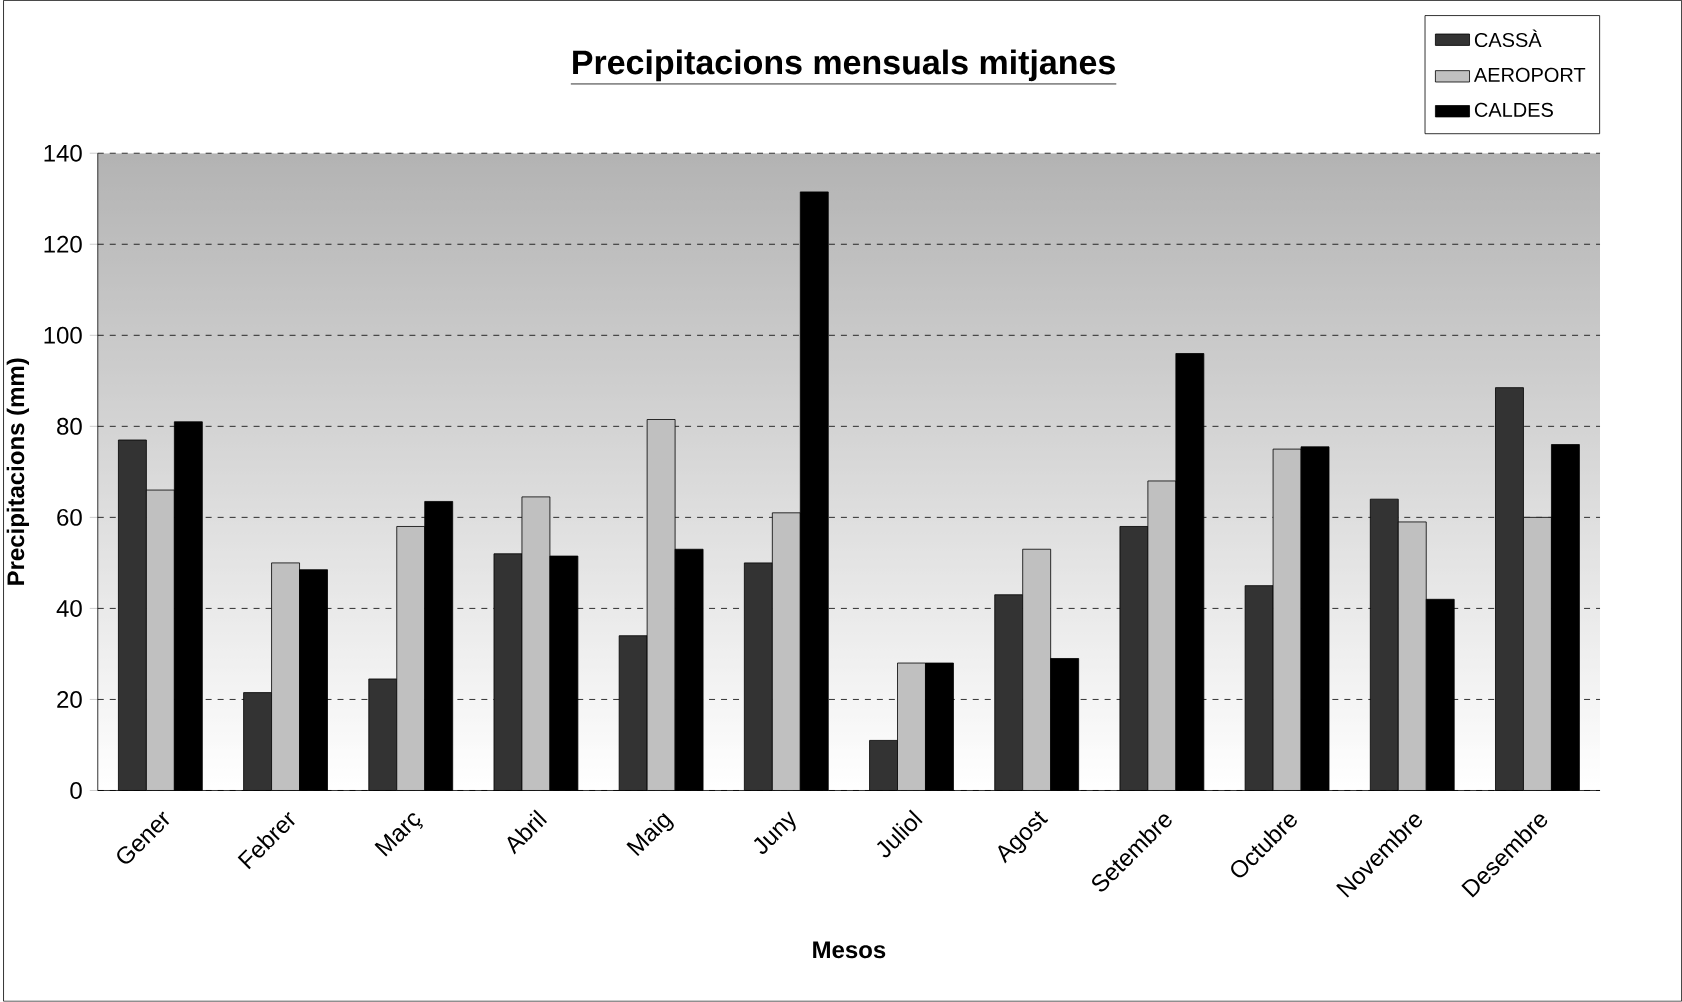  Describe the element at coordinates (1513, 110) in the screenshot. I see `legend-label: CALDES` at that location.